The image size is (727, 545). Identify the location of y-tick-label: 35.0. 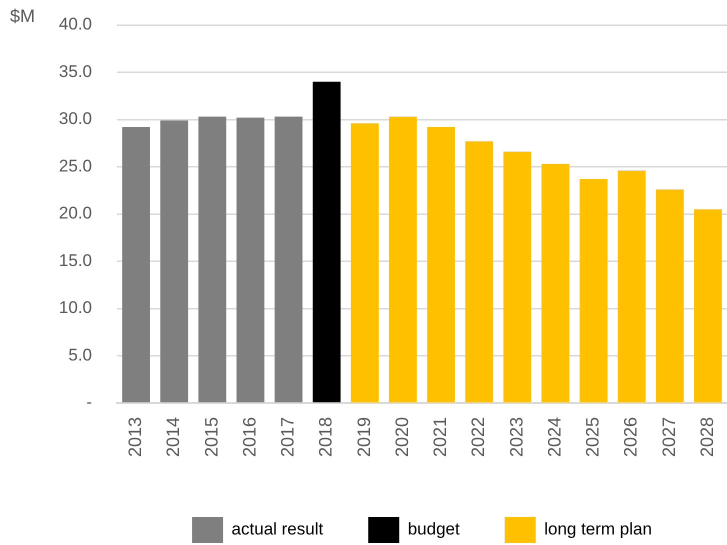
(75, 71).